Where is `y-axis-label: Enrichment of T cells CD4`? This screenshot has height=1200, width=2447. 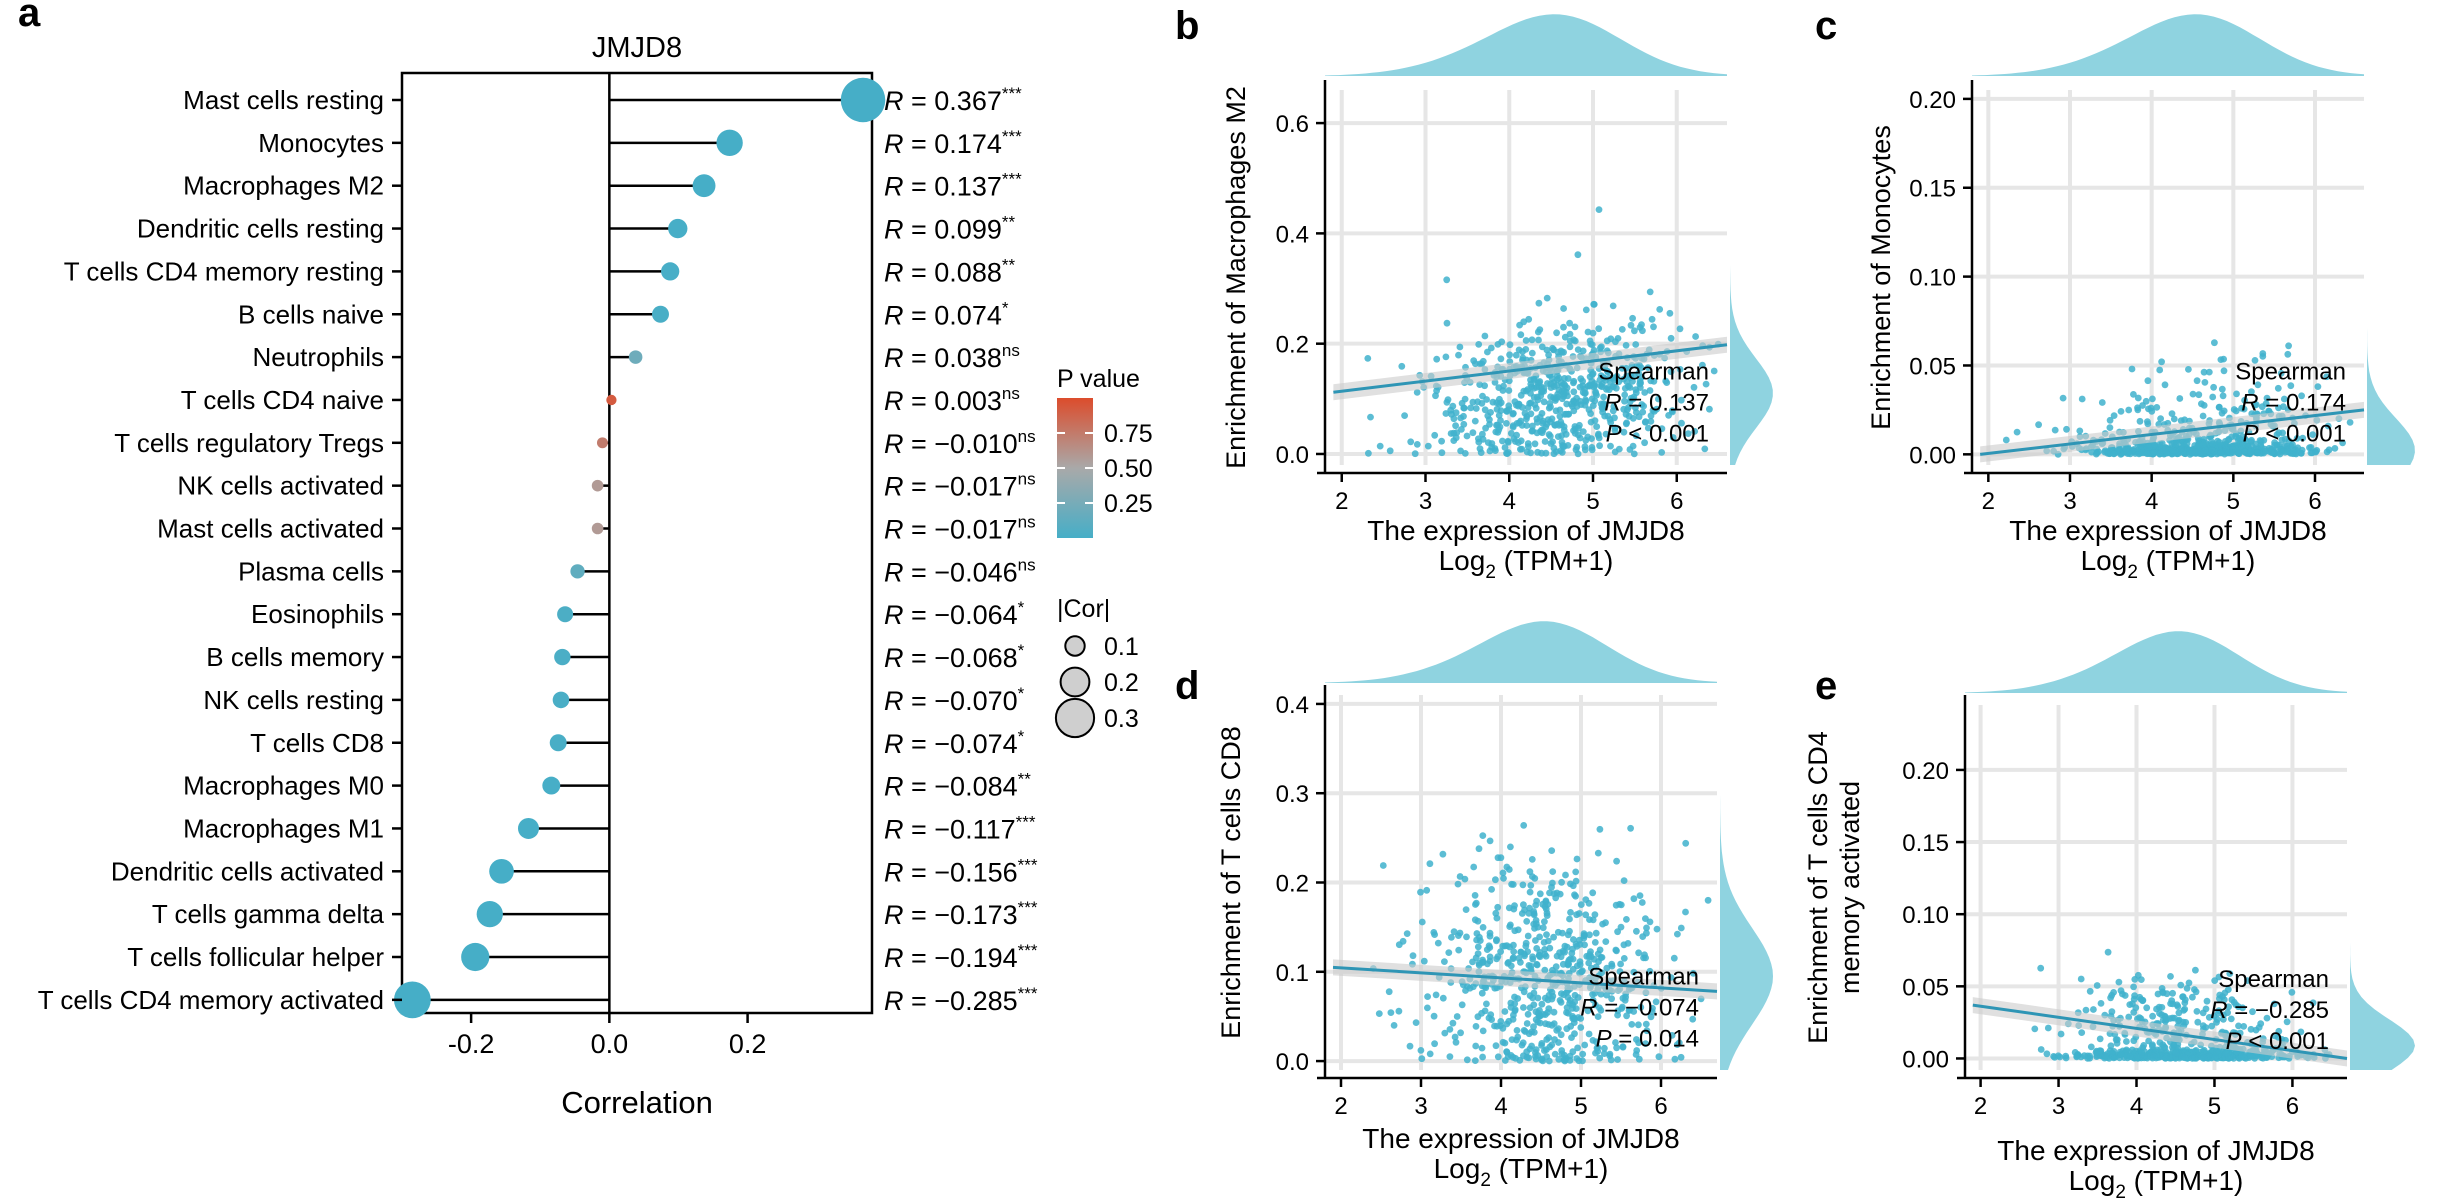
y-axis-label: Enrichment of T cells CD4 is located at coordinates (1818, 887).